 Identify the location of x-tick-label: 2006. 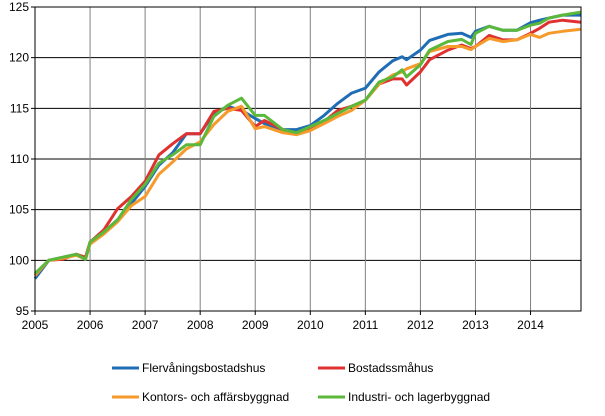
(90, 325).